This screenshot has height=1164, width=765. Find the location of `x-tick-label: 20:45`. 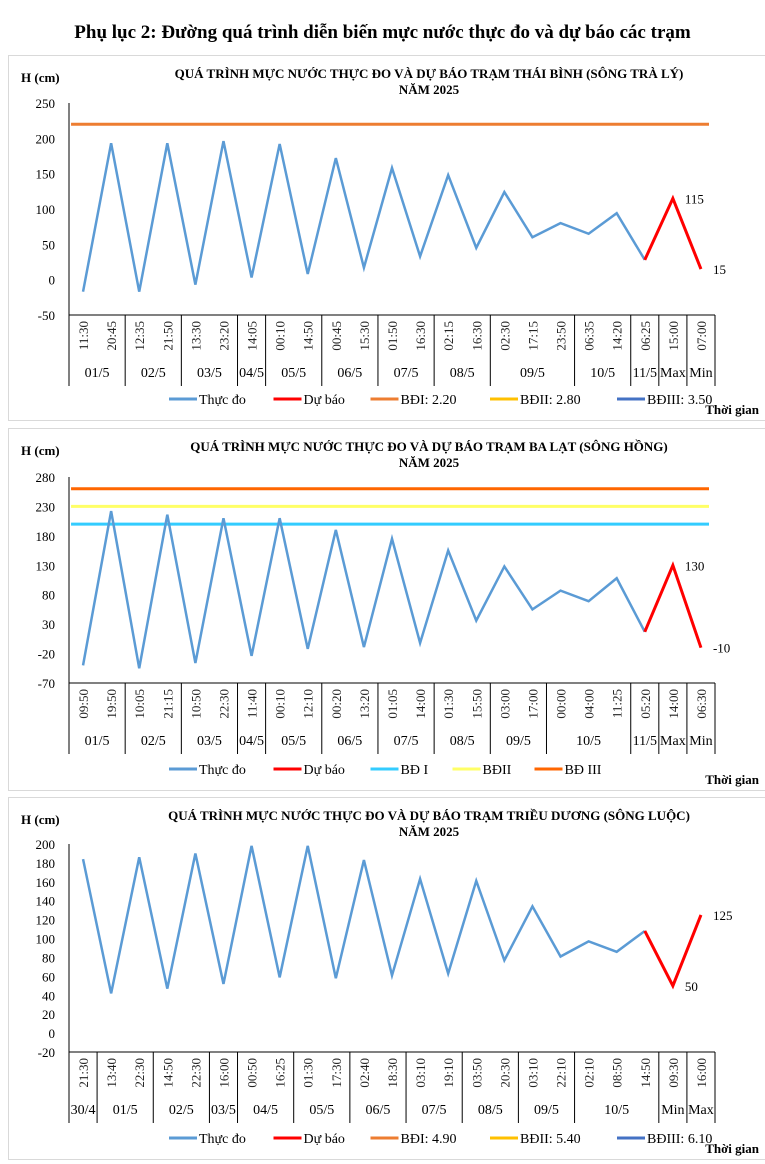

x-tick-label: 20:45 is located at coordinates (111, 336).